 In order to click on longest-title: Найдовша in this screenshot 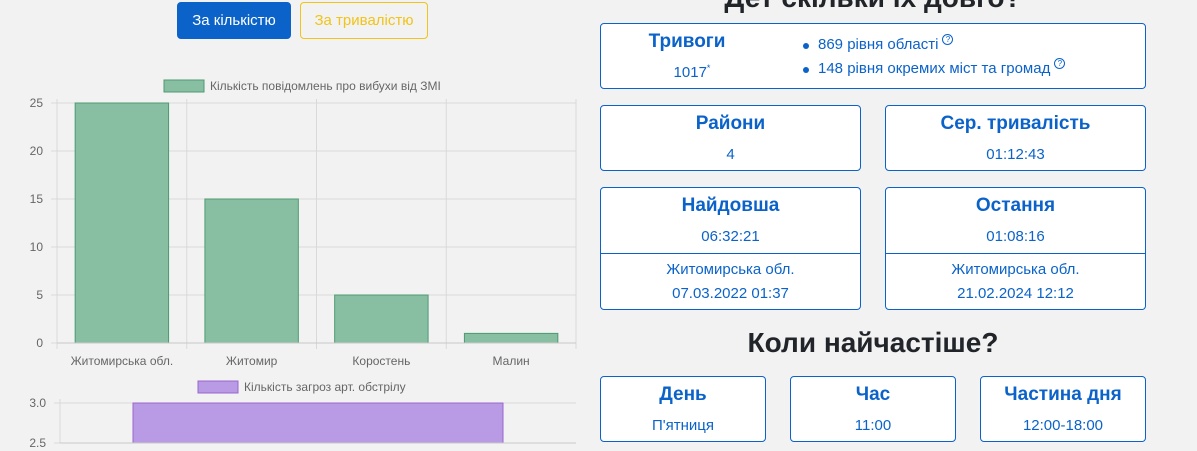, I will do `click(730, 205)`.